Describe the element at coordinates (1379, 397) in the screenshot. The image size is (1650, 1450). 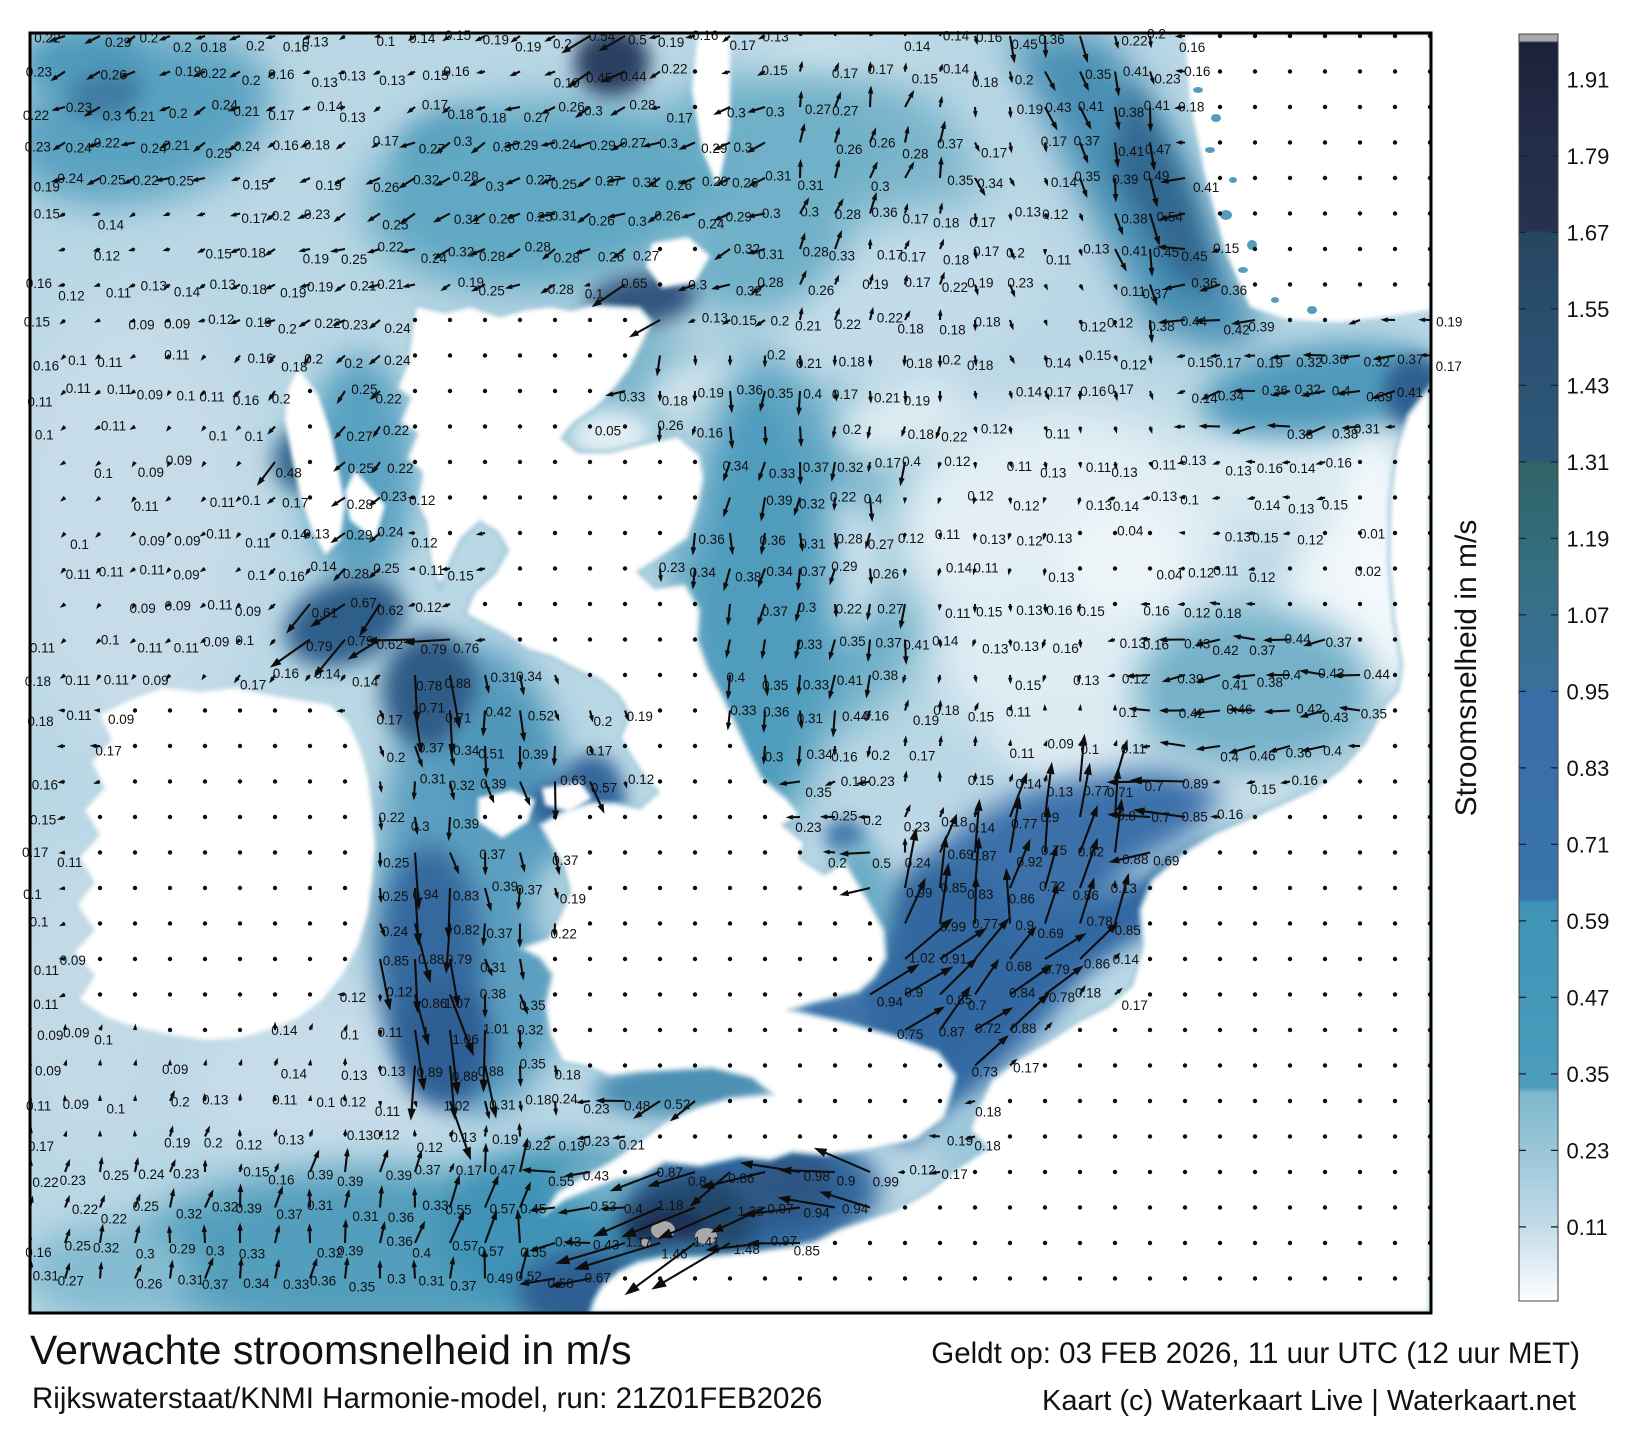
I see `svg-text: 0.39` at that location.